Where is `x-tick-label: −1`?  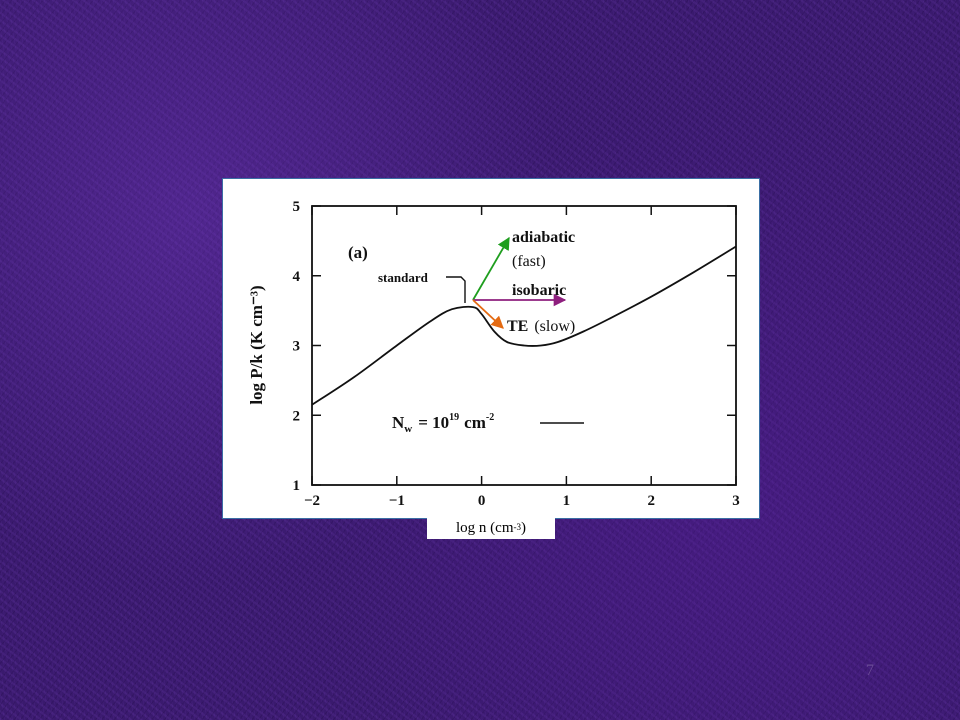
x-tick-label: −1 is located at coordinates (397, 501).